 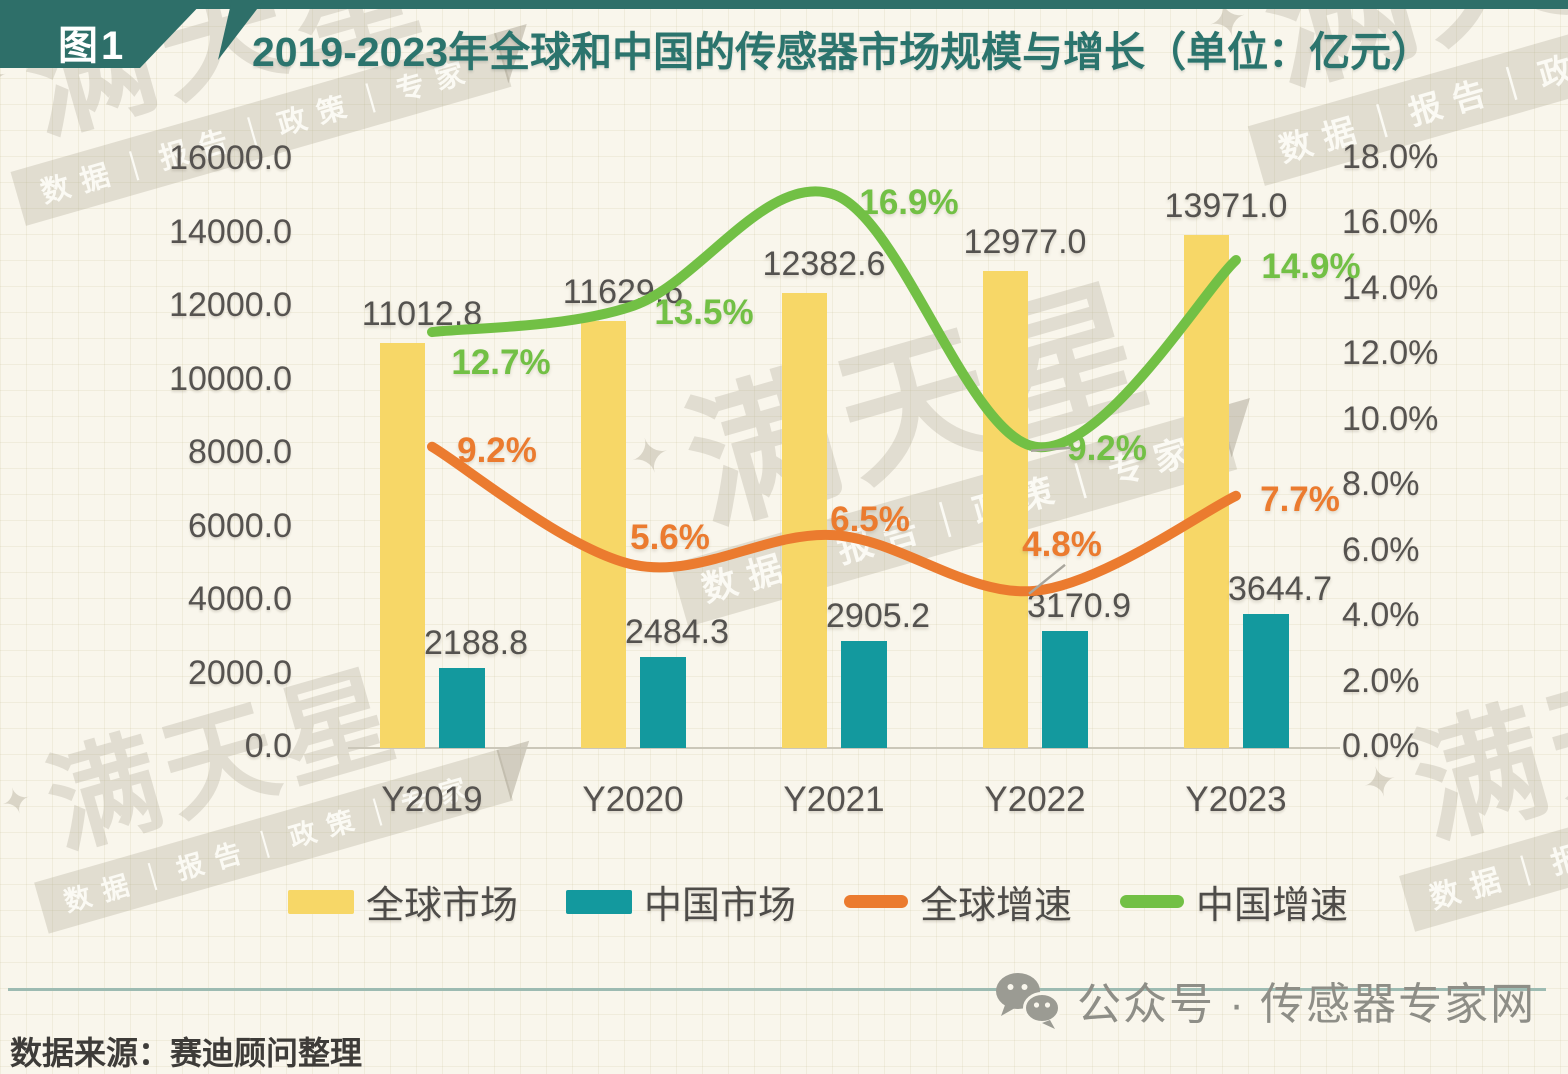 What do you see at coordinates (230, 305) in the screenshot?
I see `left-axis-tick: 12000.0` at bounding box center [230, 305].